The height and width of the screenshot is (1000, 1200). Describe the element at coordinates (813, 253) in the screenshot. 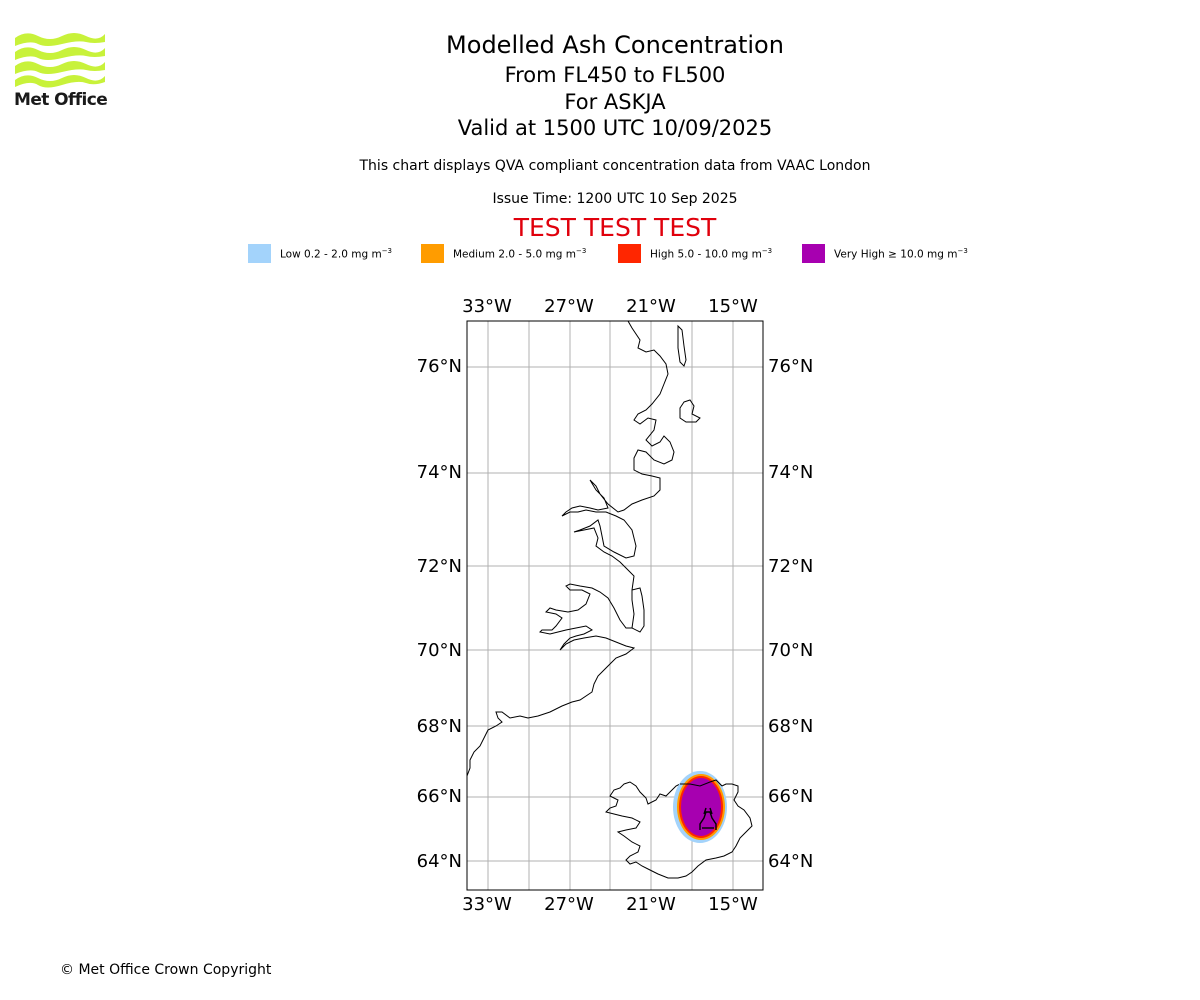

I see `legend-swatch-very-high` at that location.